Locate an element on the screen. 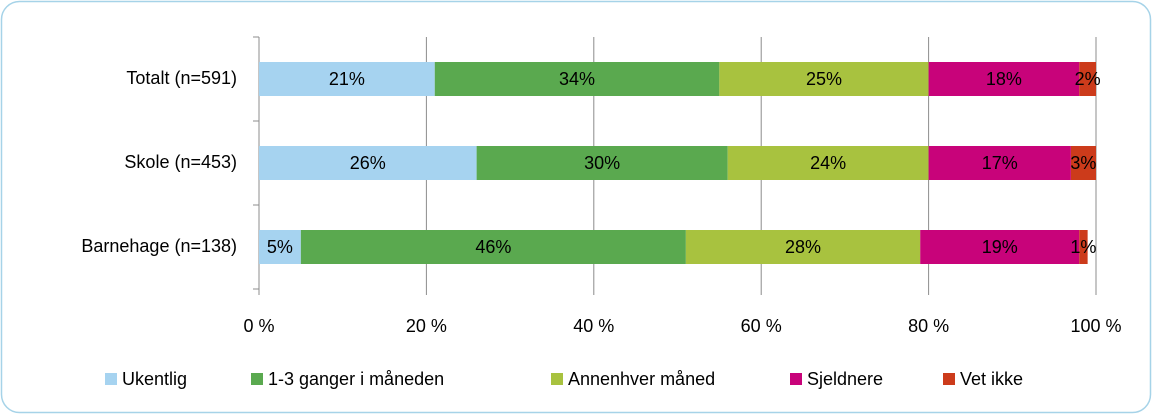  data-label: 17% is located at coordinates (1000, 163).